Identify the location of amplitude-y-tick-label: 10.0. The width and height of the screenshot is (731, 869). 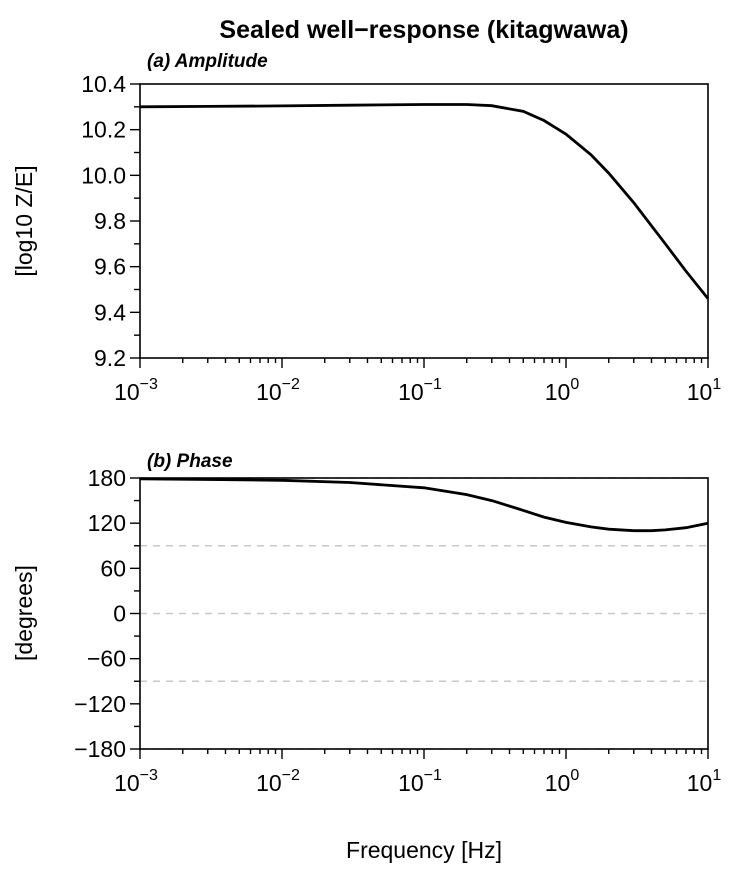
(103, 175).